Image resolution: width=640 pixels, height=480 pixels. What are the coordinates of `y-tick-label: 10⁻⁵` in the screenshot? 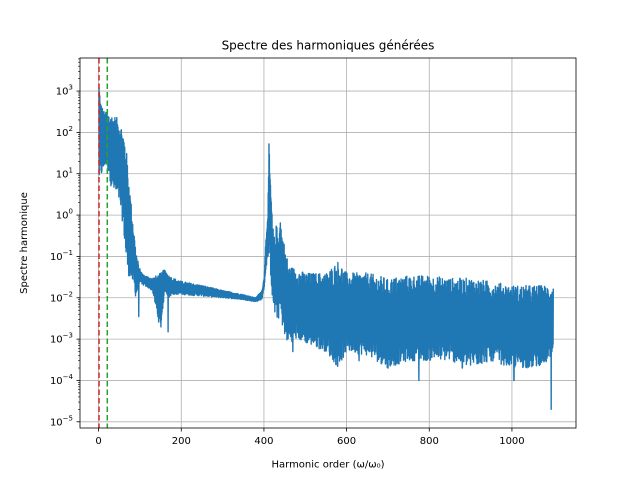 It's located at (61, 421).